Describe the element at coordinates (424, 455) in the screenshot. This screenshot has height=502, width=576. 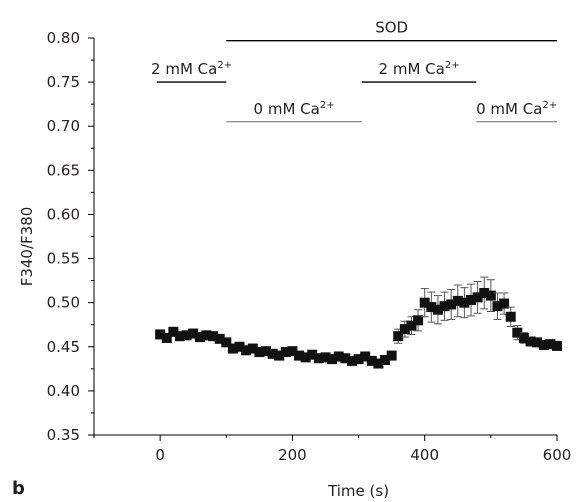
I see `x-tick-label: 400` at that location.